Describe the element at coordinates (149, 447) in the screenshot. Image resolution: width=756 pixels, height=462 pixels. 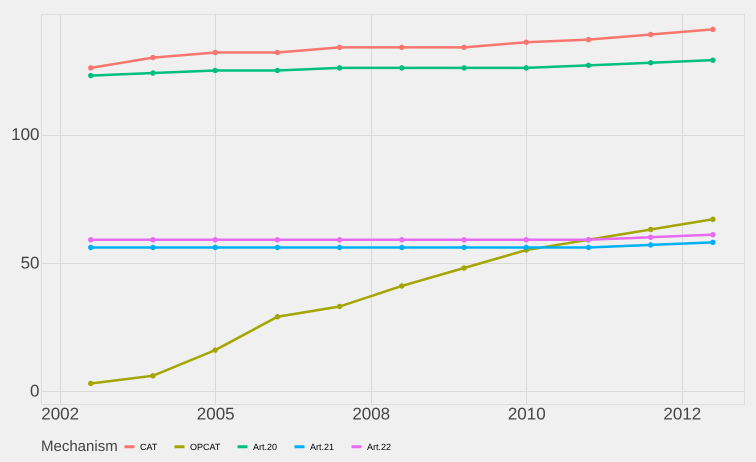
I see `legend-label: CAT` at that location.